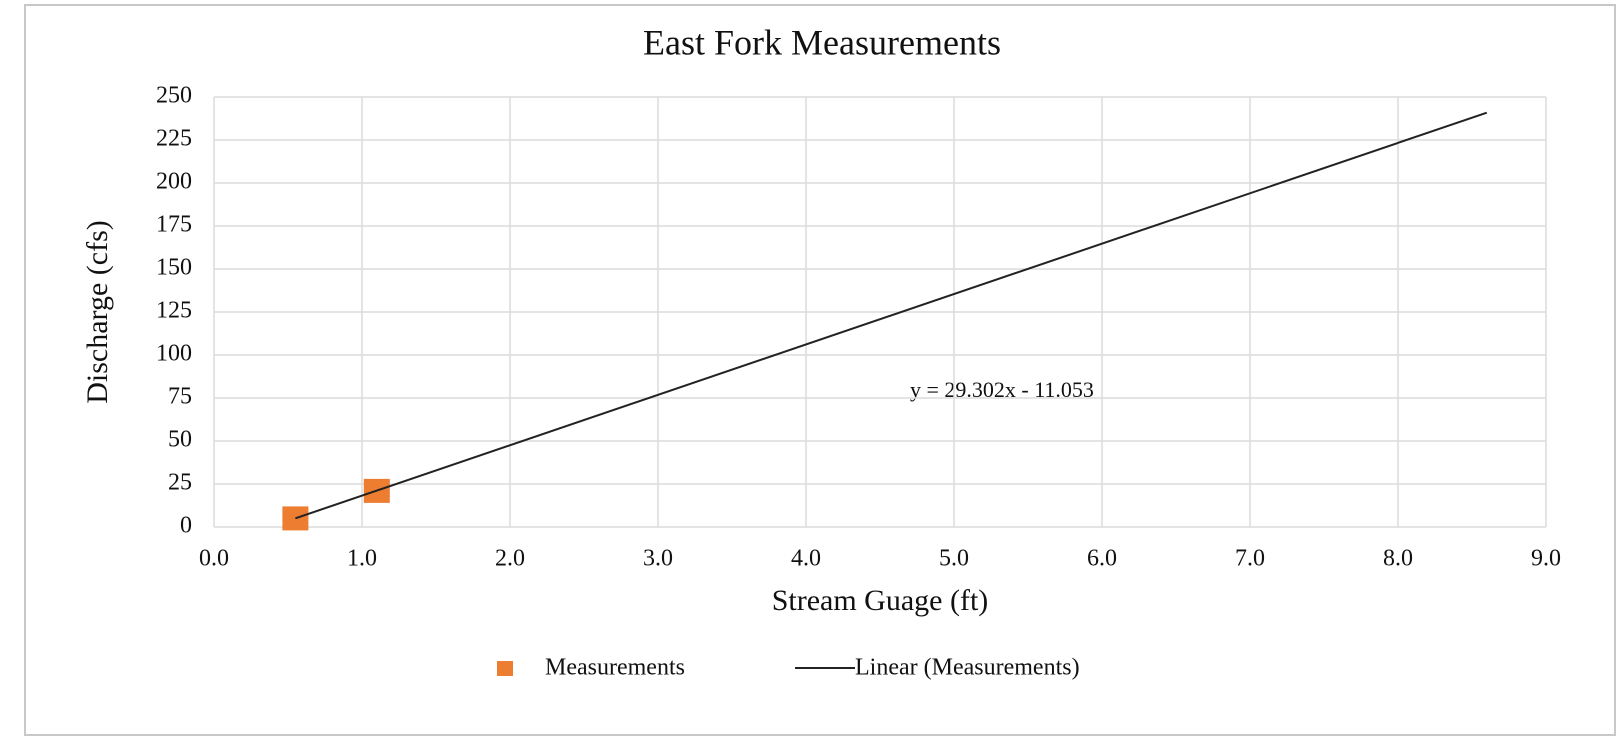 The height and width of the screenshot is (742, 1624). Describe the element at coordinates (1102, 559) in the screenshot. I see `x-tick-label: 6.0` at that location.